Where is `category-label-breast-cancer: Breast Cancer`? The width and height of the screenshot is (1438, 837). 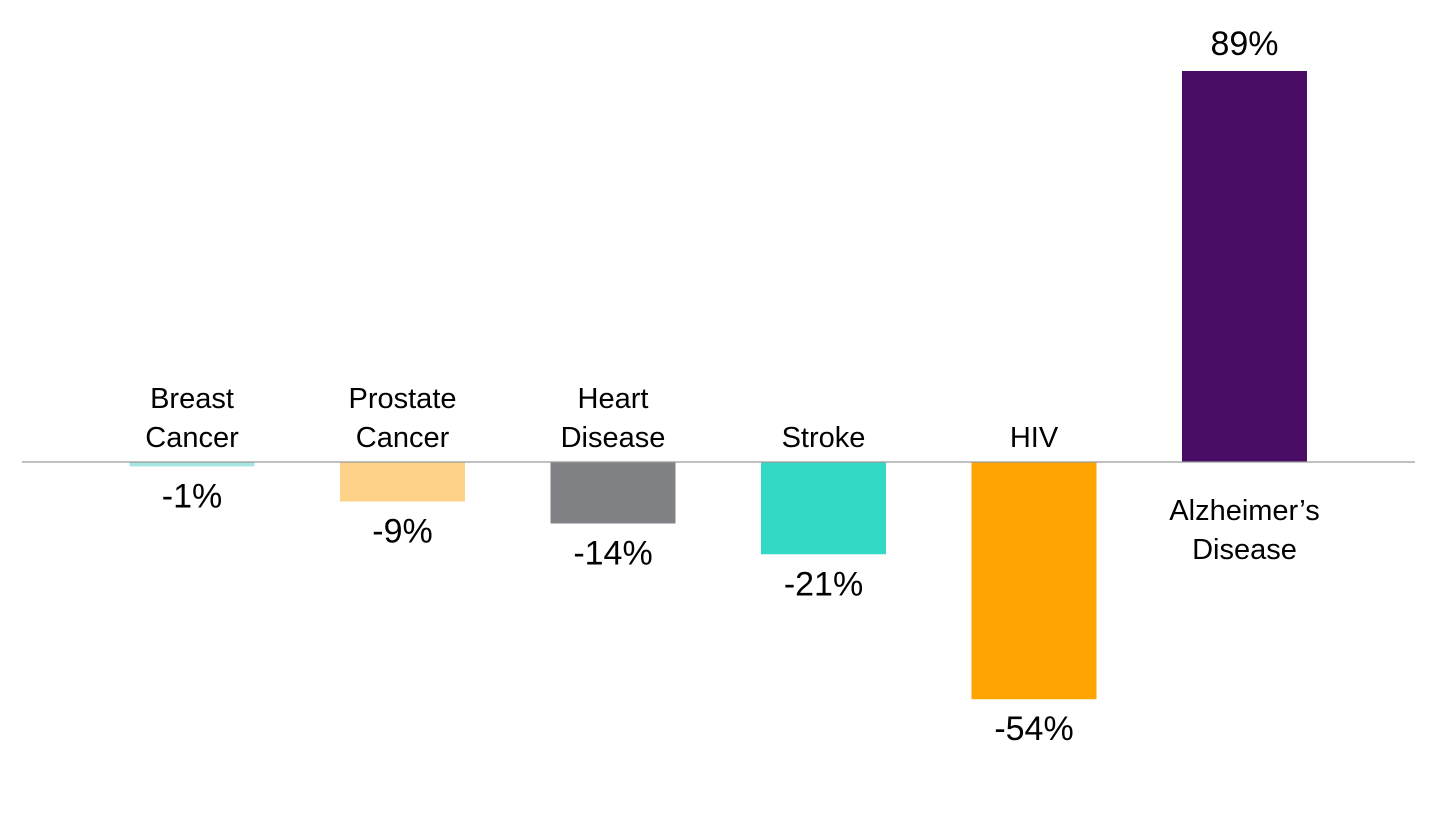 category-label-breast-cancer: Breast Cancer is located at coordinates (192, 418).